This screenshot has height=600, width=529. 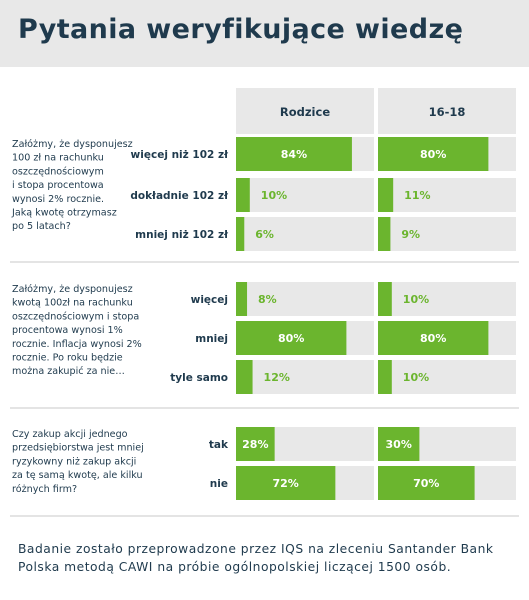 What do you see at coordinates (209, 300) in the screenshot?
I see `category-label: więcej` at bounding box center [209, 300].